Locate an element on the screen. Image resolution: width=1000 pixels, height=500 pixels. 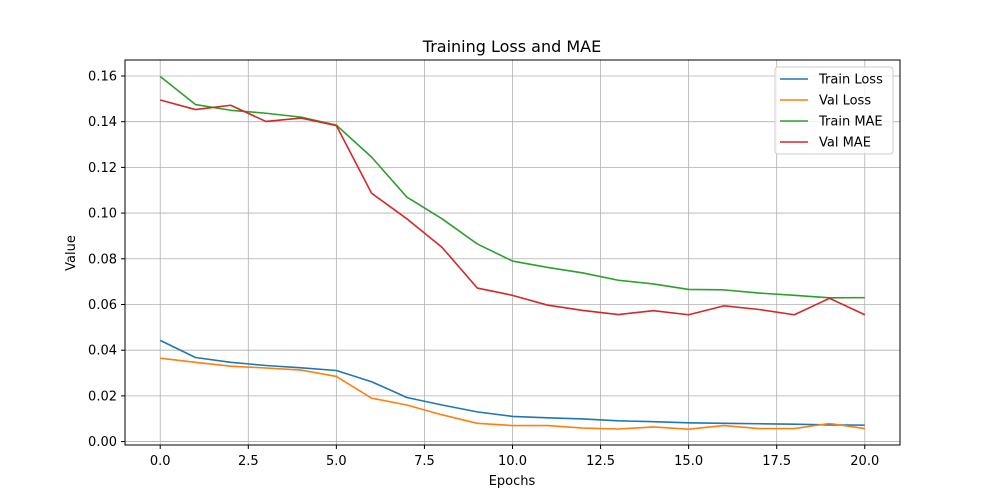
y-tick-label: 0.10 is located at coordinates (102, 214).